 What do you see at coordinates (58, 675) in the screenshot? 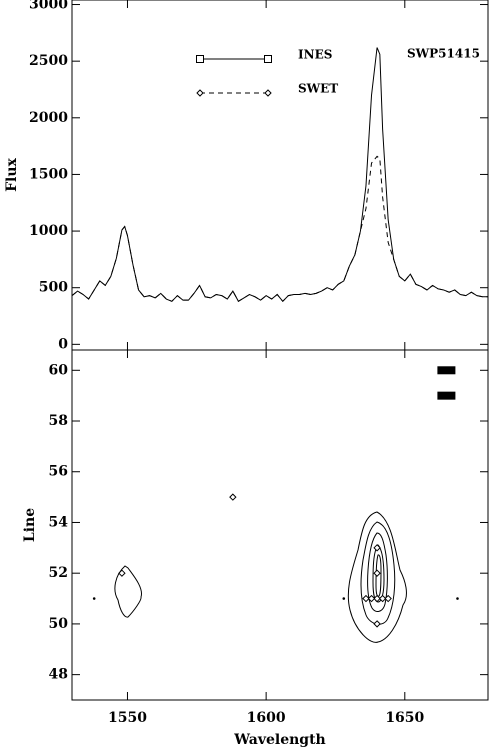
I see `y-tick-label: 48` at bounding box center [58, 675].